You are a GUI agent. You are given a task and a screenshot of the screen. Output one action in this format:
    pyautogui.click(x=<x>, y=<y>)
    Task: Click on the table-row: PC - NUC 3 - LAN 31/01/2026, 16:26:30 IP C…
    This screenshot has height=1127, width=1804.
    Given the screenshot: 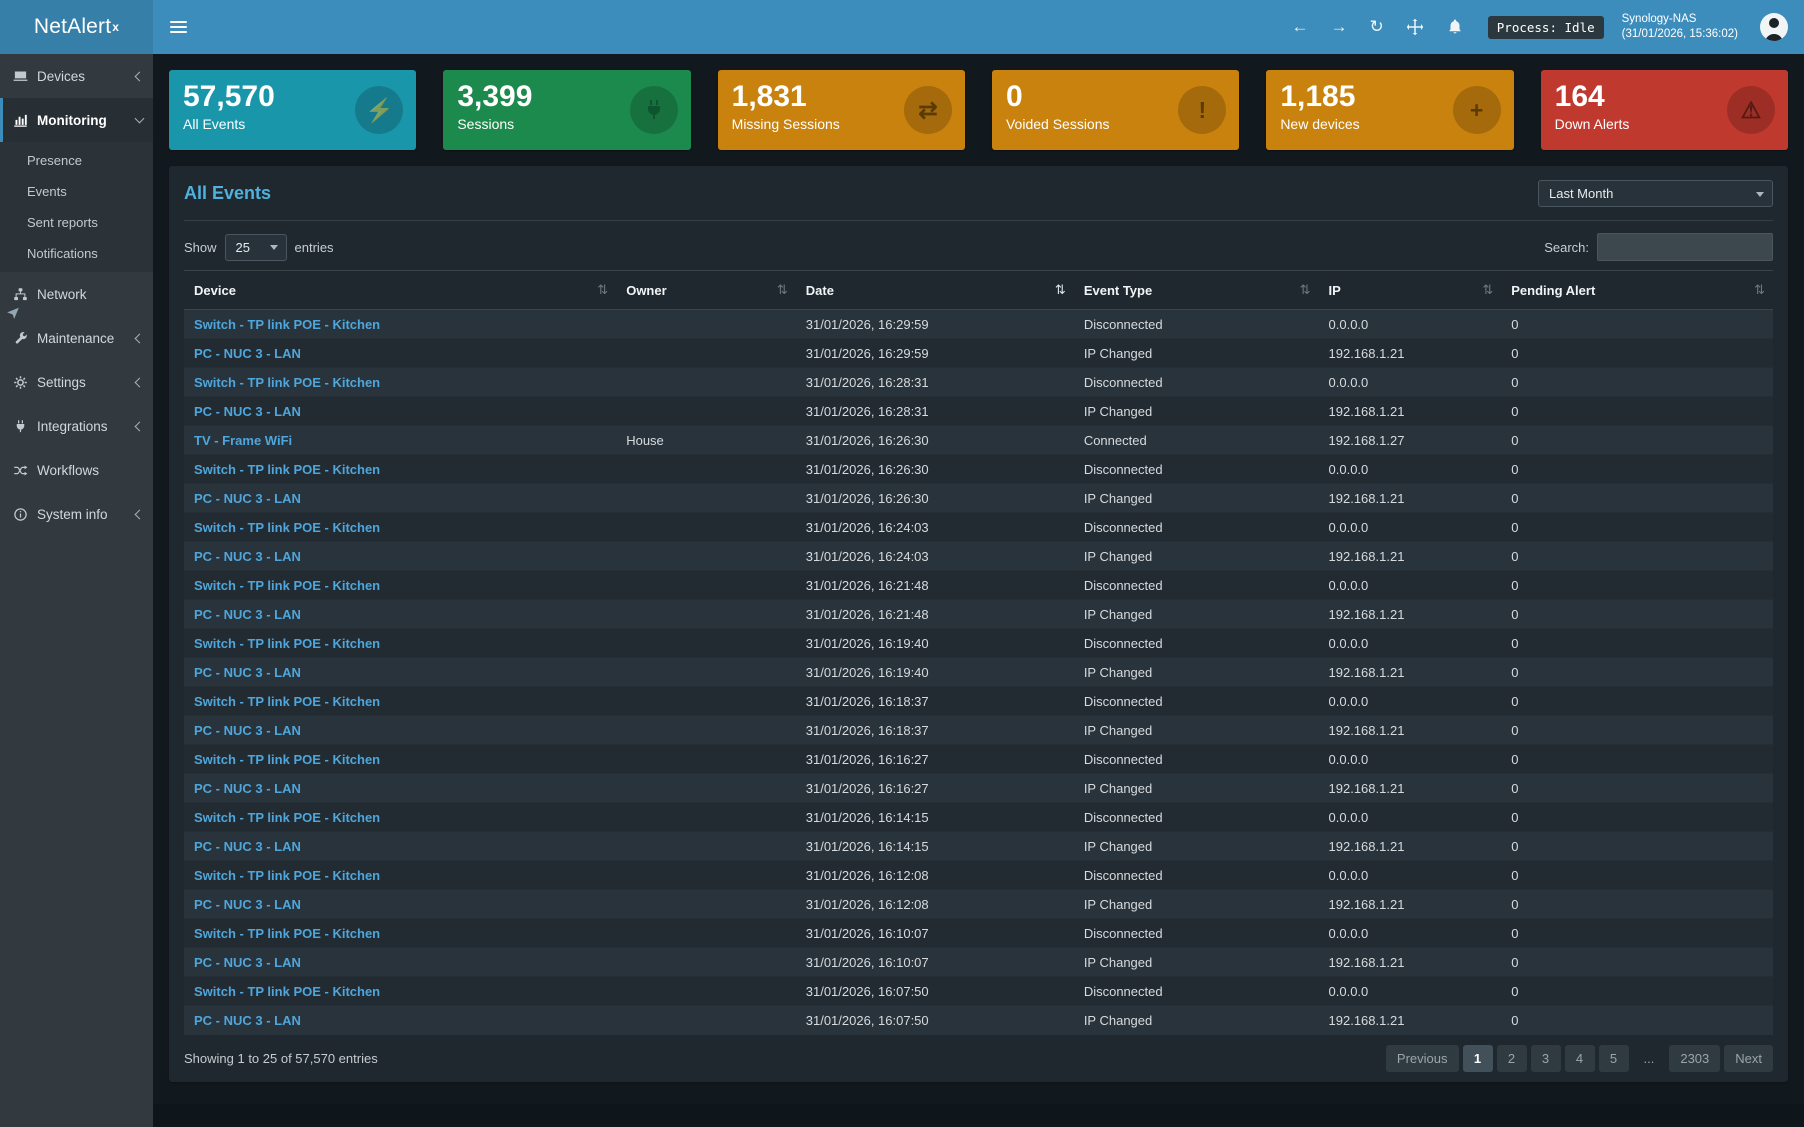 What is the action you would take?
    pyautogui.click(x=978, y=498)
    